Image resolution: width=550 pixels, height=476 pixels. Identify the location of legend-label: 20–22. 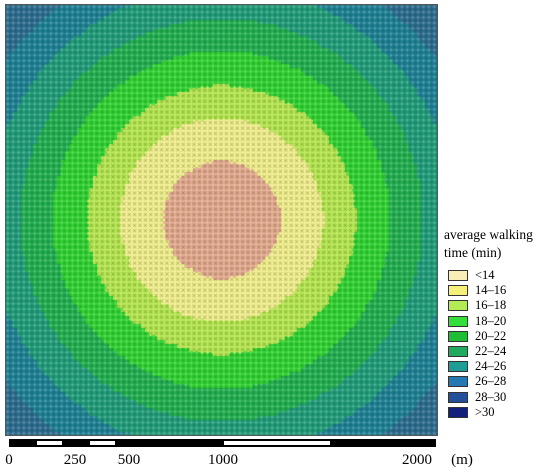
(491, 335).